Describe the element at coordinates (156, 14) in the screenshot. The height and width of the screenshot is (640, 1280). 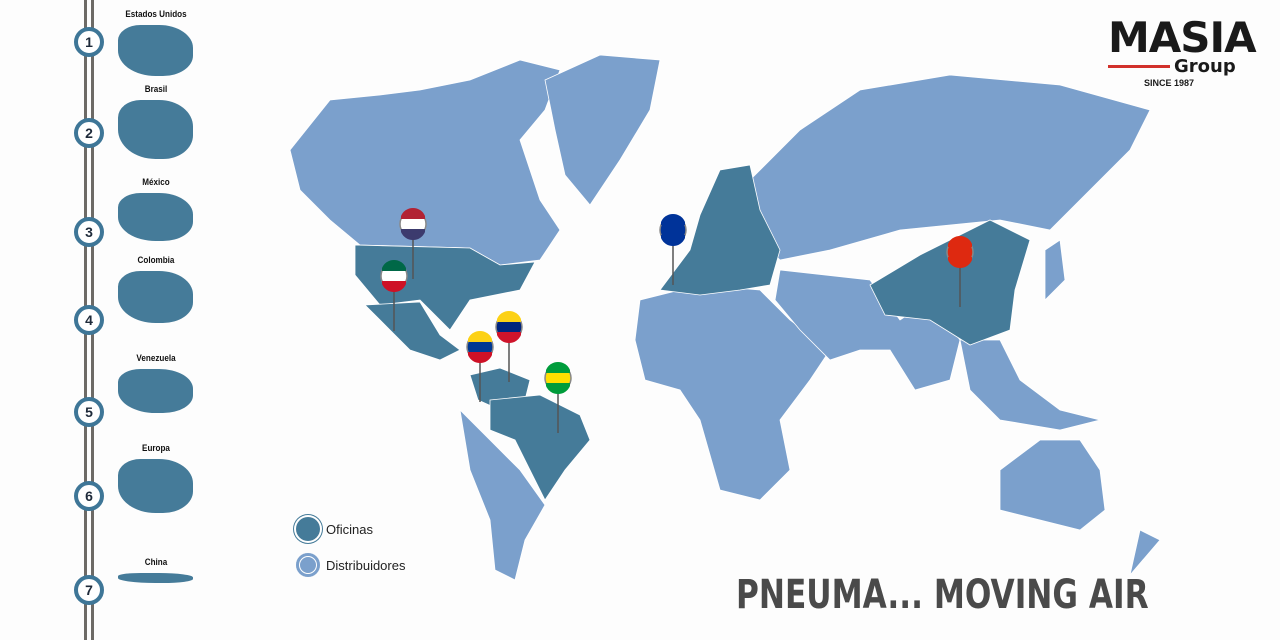
I see `country-label: Estados Unidos` at that location.